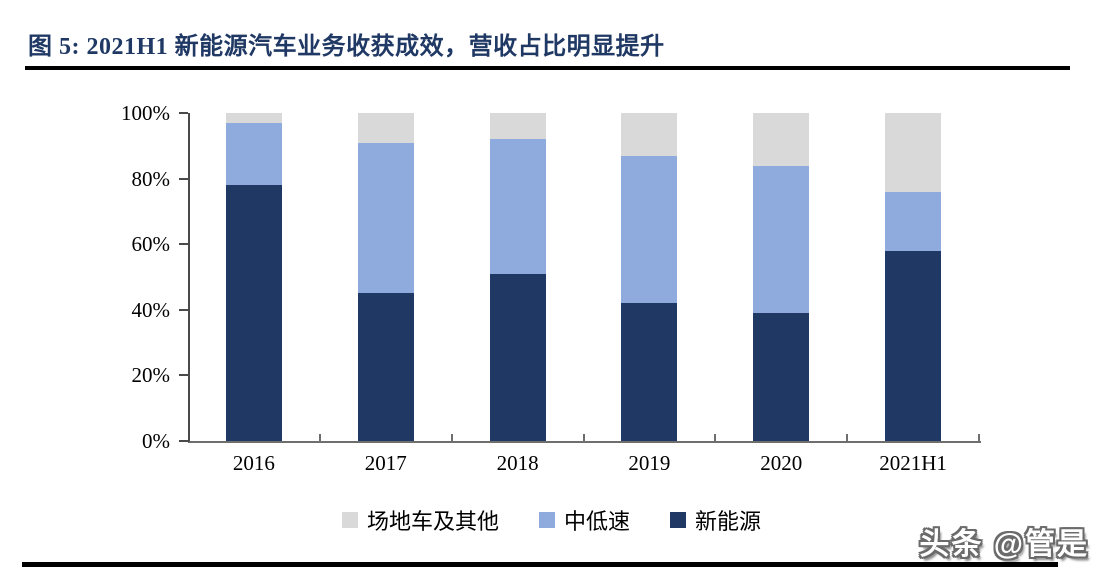 This screenshot has width=1103, height=572. What do you see at coordinates (781, 463) in the screenshot?
I see `x-axis-category-label: 2020` at bounding box center [781, 463].